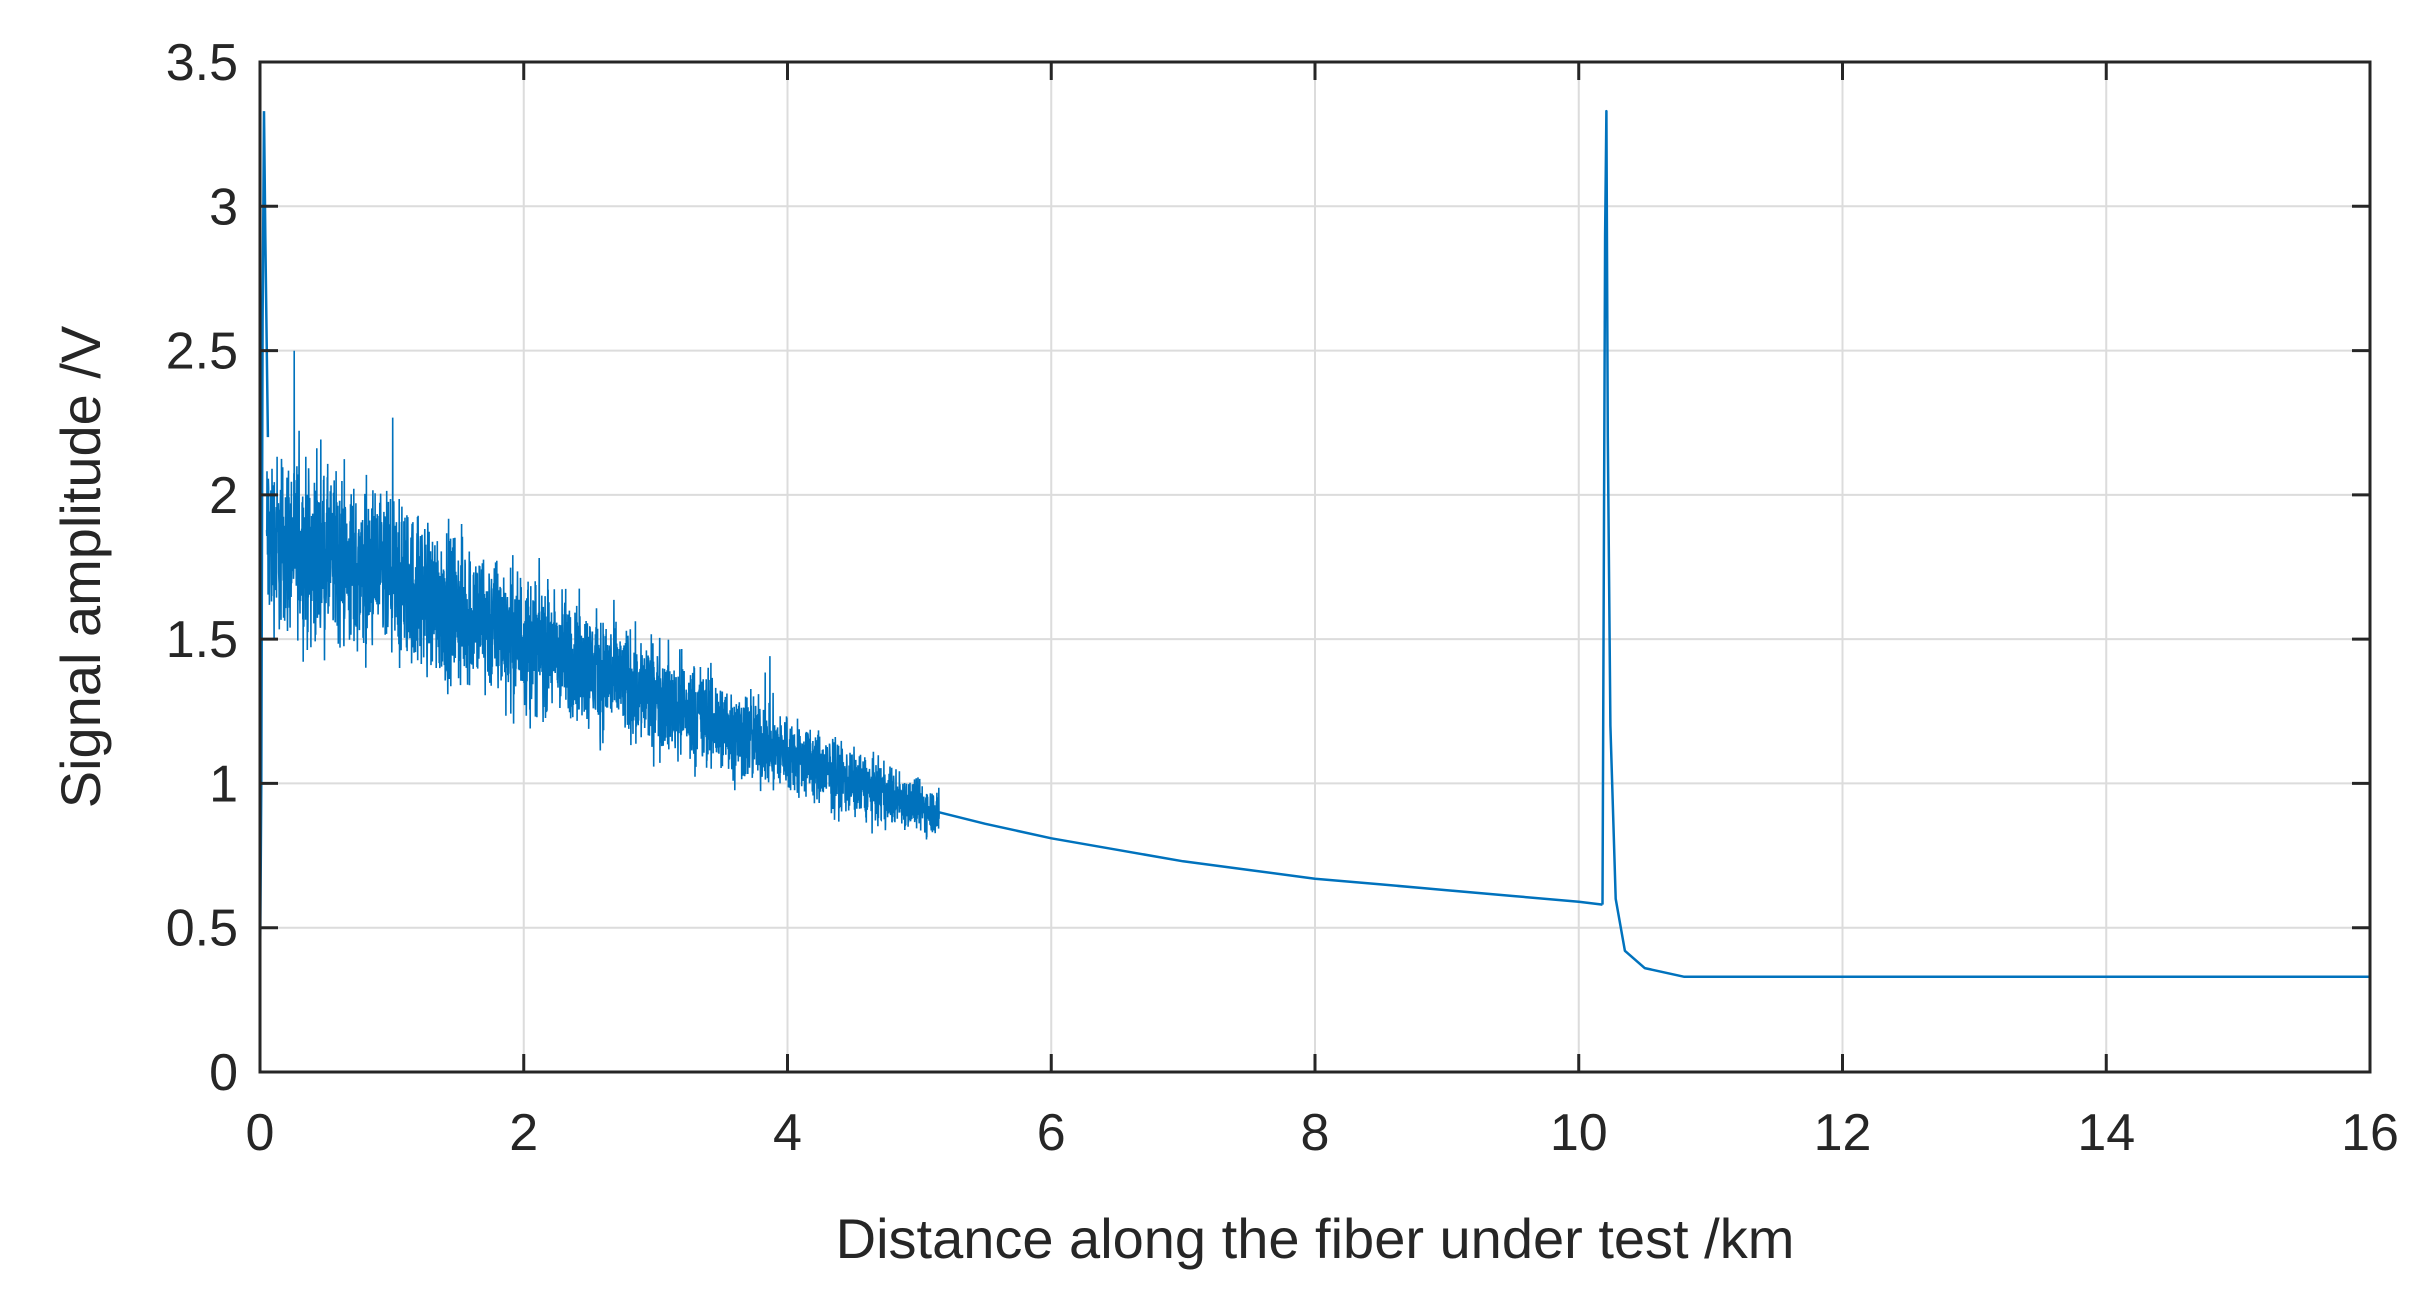 The height and width of the screenshot is (1299, 2422). Describe the element at coordinates (1579, 1133) in the screenshot. I see `x-tick-label: 10` at that location.